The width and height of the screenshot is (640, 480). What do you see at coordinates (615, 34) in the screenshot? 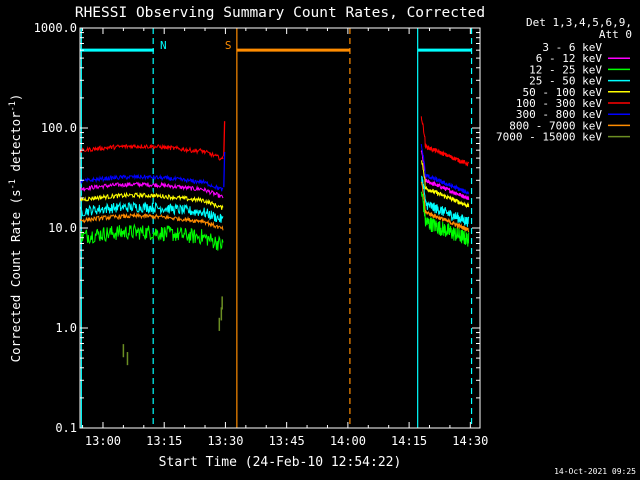
I see `legend-header-attenuator: Att 0` at bounding box center [615, 34].